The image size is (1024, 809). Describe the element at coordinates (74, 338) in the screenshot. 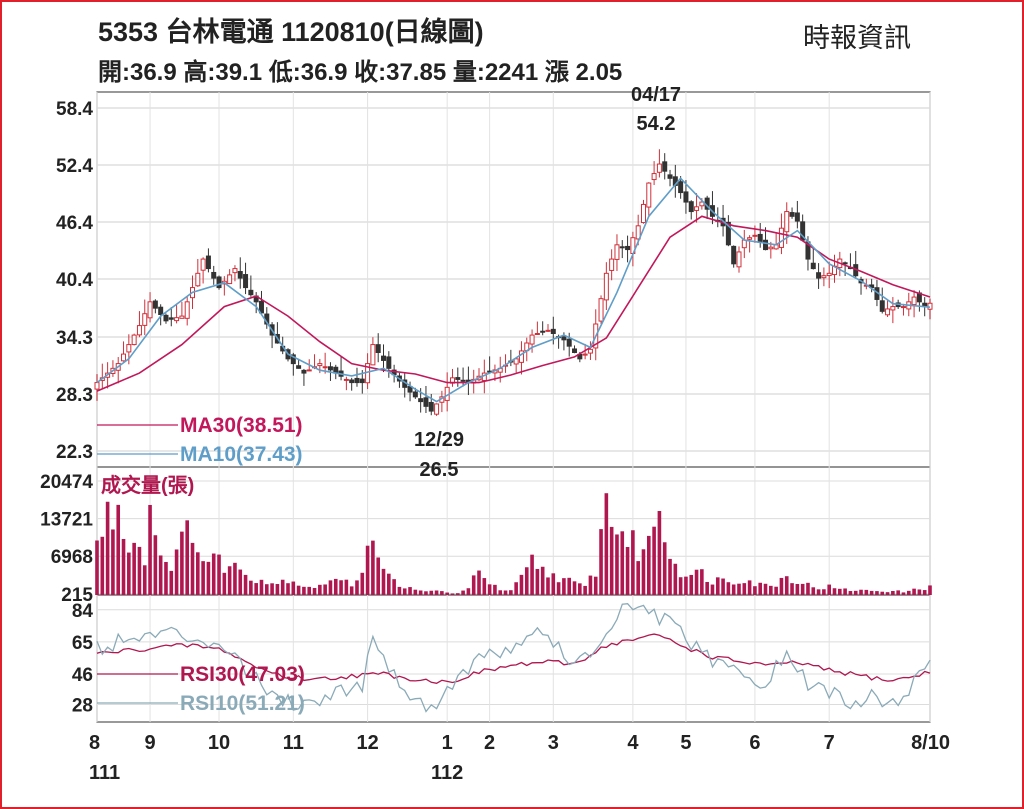

I see `y-tick-label: 34.3` at that location.